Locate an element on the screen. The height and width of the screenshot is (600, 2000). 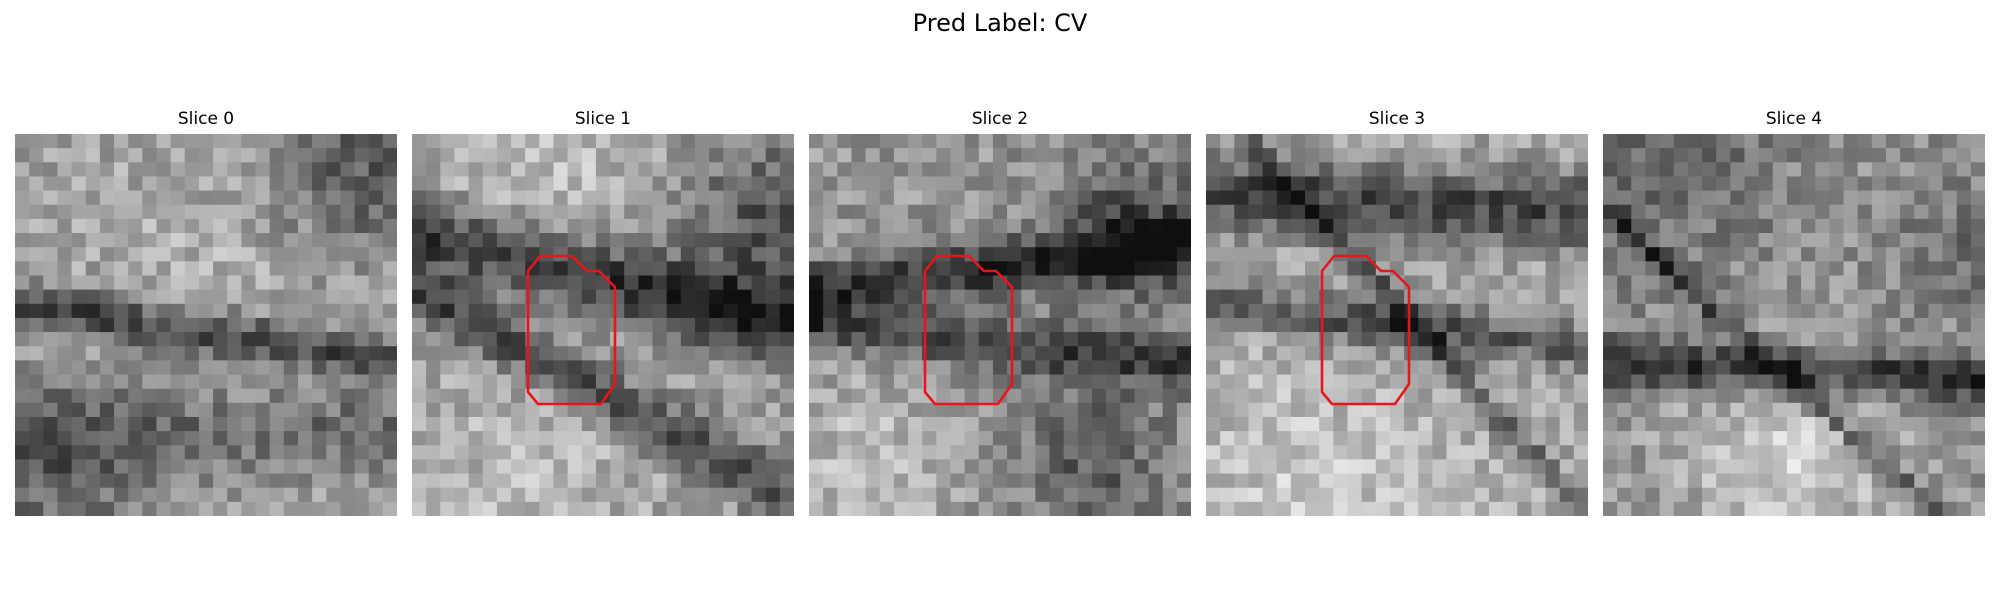
slice-title: Slice 2 is located at coordinates (1000, 119).